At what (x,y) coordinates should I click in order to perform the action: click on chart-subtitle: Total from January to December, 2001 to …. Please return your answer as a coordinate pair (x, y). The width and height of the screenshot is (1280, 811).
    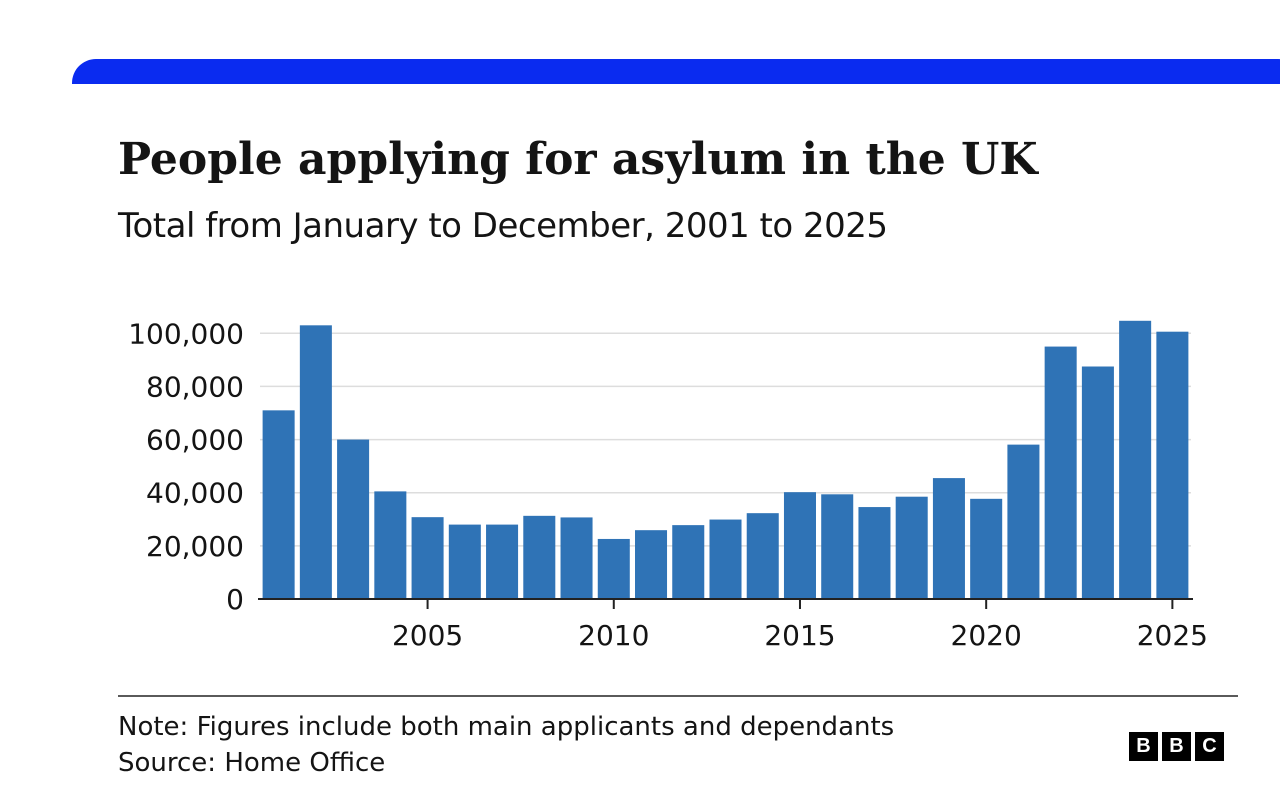
    Looking at the image, I should click on (503, 226).